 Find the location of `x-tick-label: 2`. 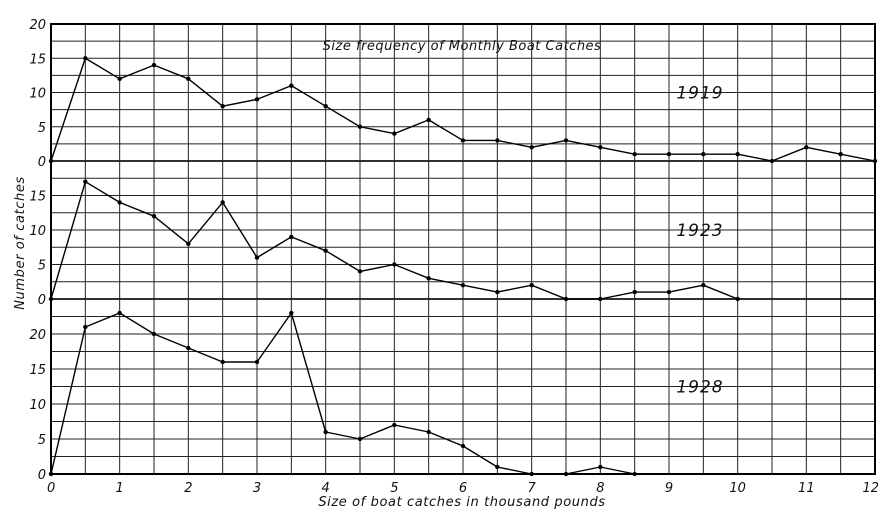

x-tick-label: 2 is located at coordinates (188, 488).